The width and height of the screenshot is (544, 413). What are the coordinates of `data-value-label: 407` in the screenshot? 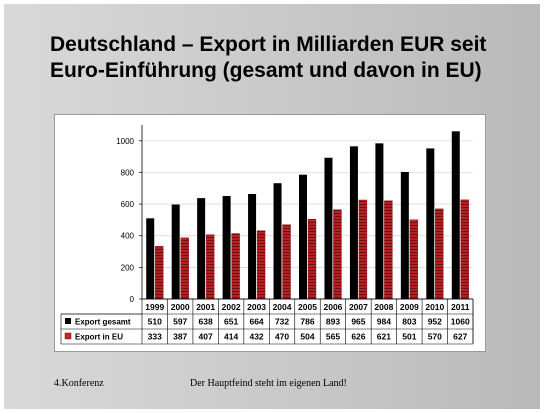 It's located at (206, 337).